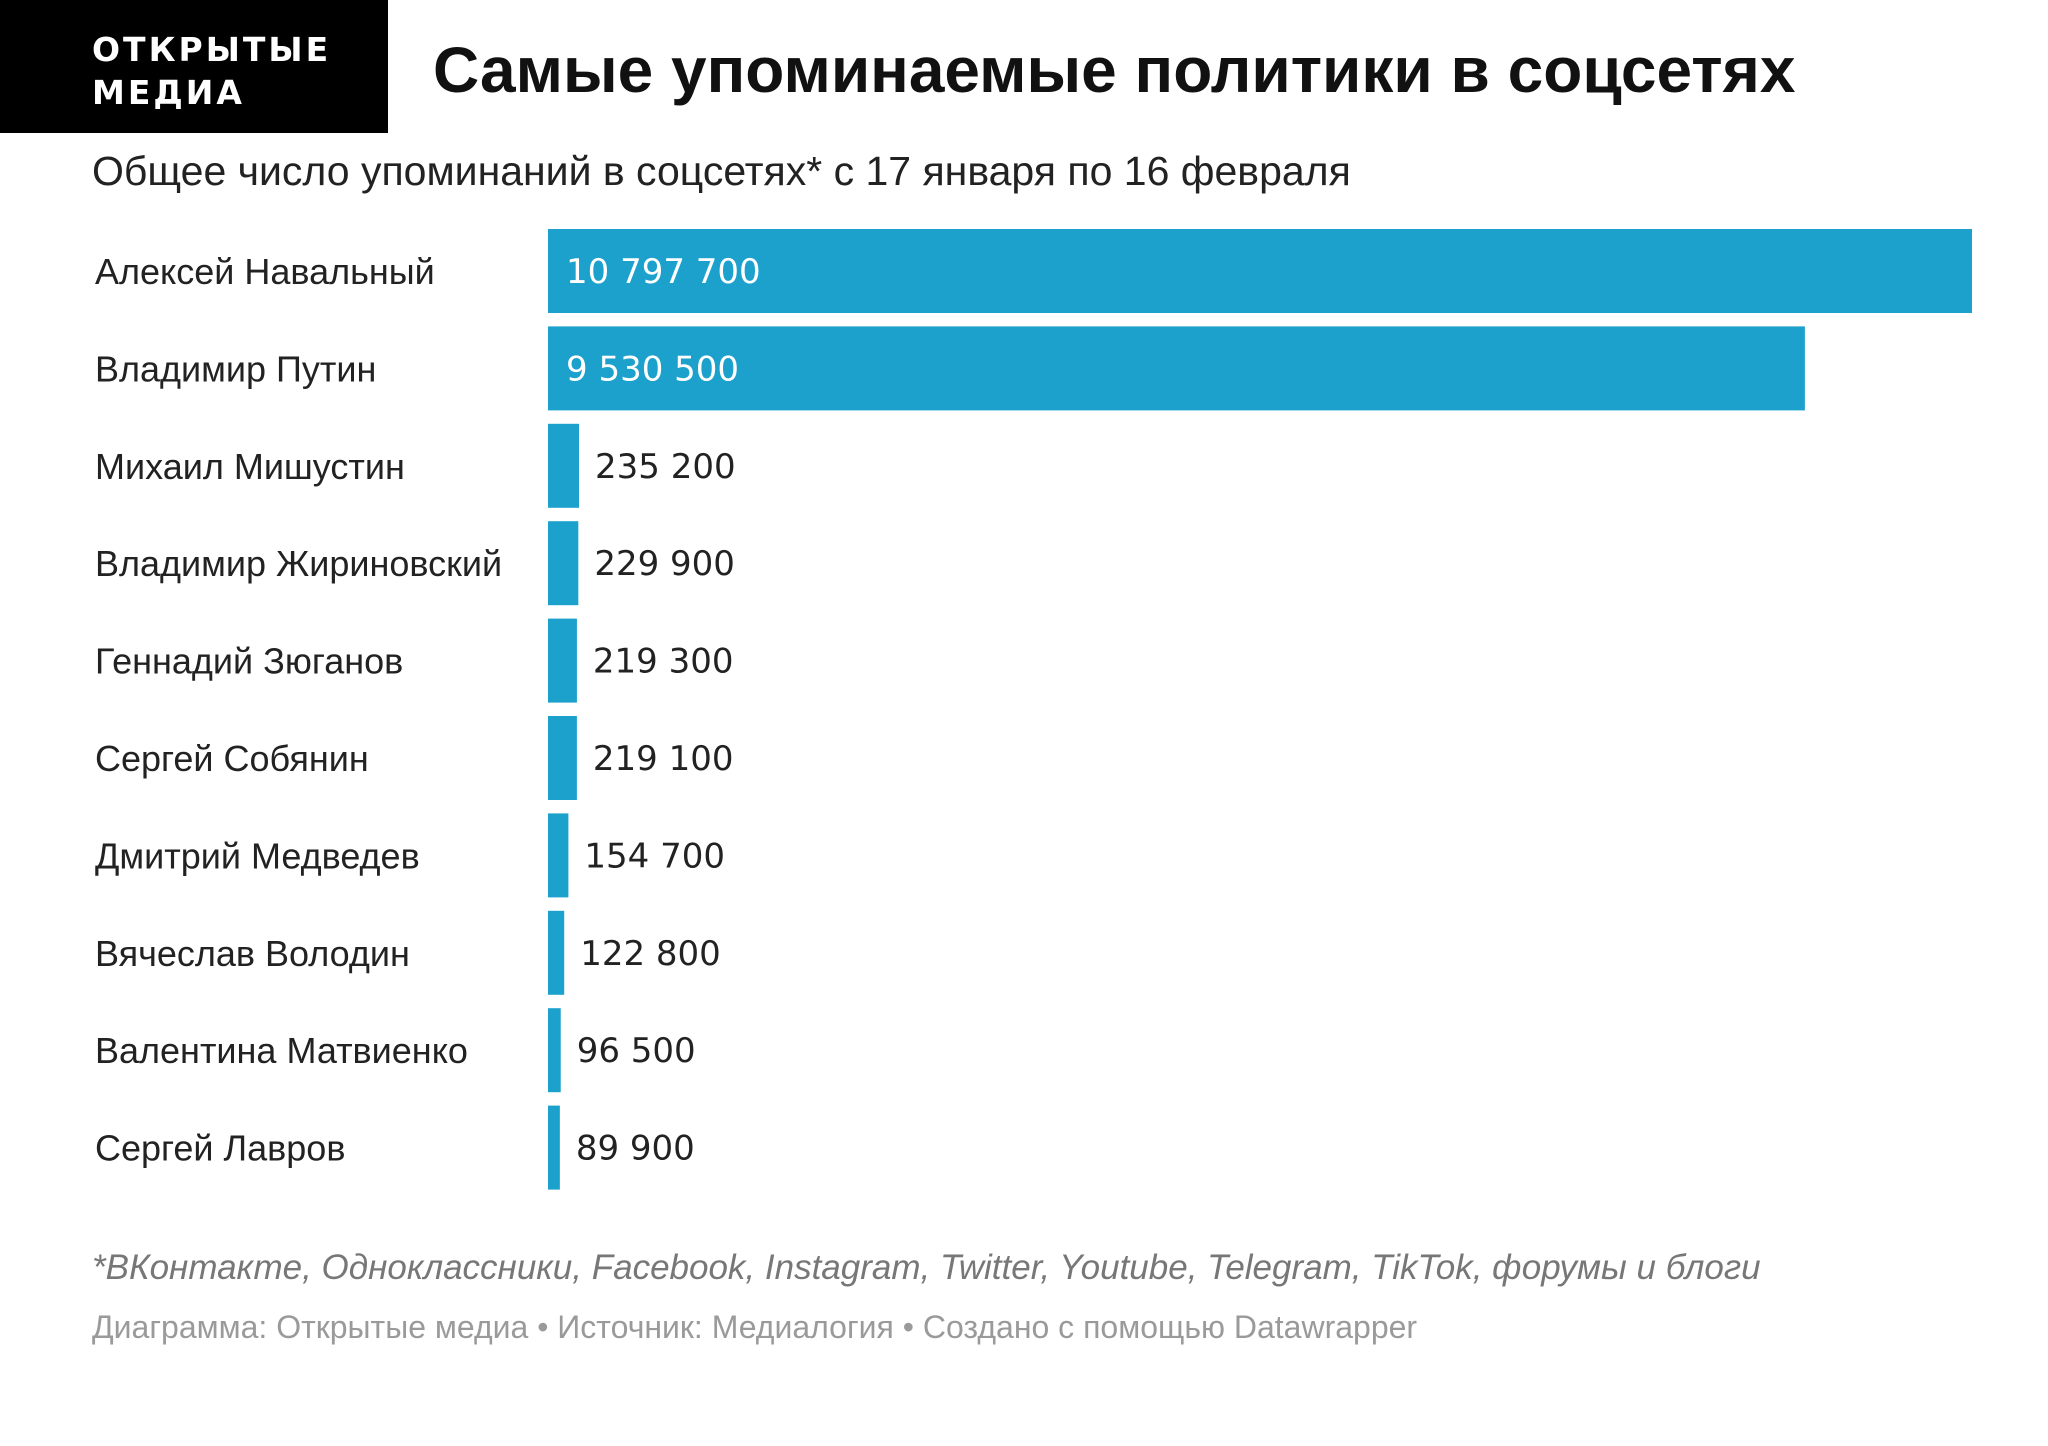  Describe the element at coordinates (1114, 70) in the screenshot. I see `chart-title: Самые упоминаемые политики в соцсетях` at that location.